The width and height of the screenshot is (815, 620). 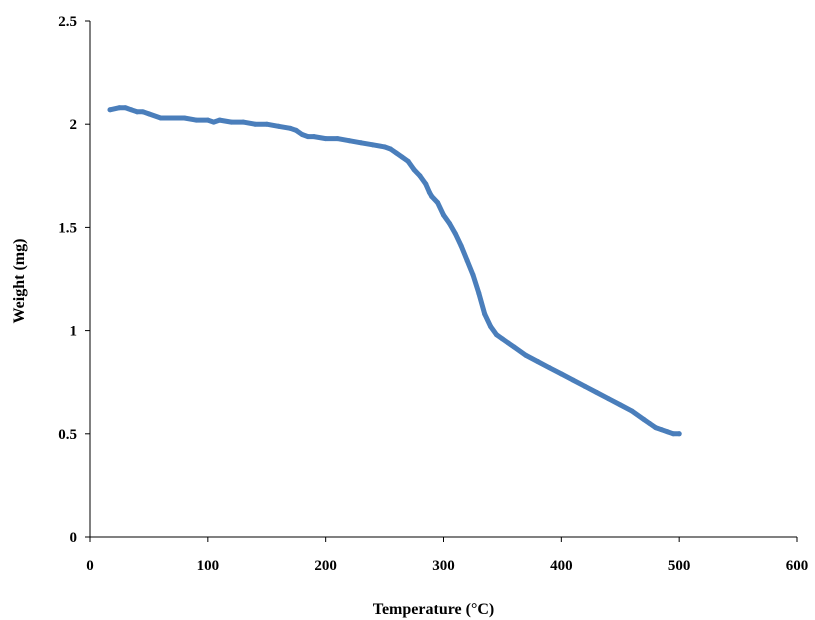 I want to click on y-tick-label: 2.5, so click(x=67, y=22).